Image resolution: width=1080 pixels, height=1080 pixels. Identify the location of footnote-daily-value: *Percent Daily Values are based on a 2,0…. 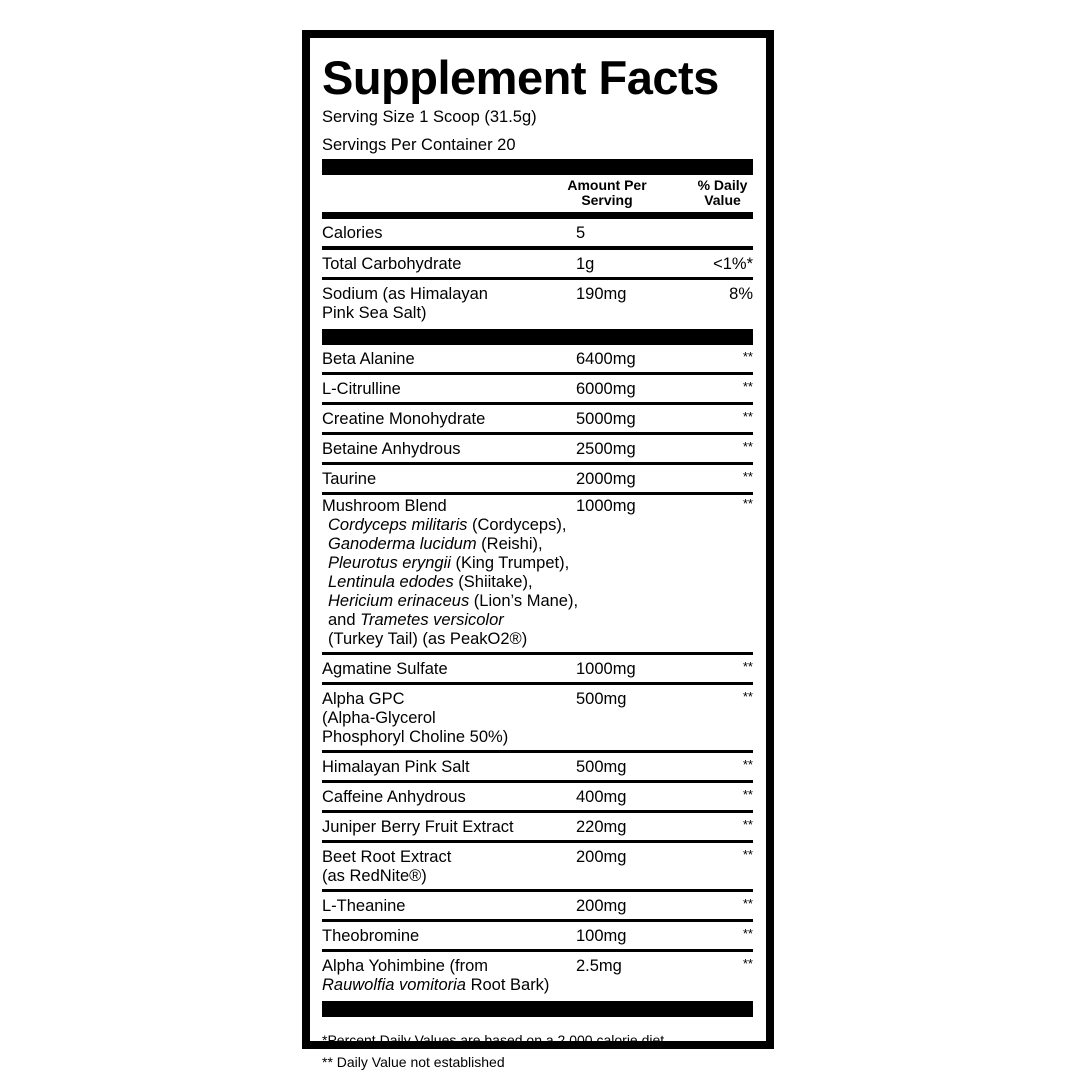
(495, 1040).